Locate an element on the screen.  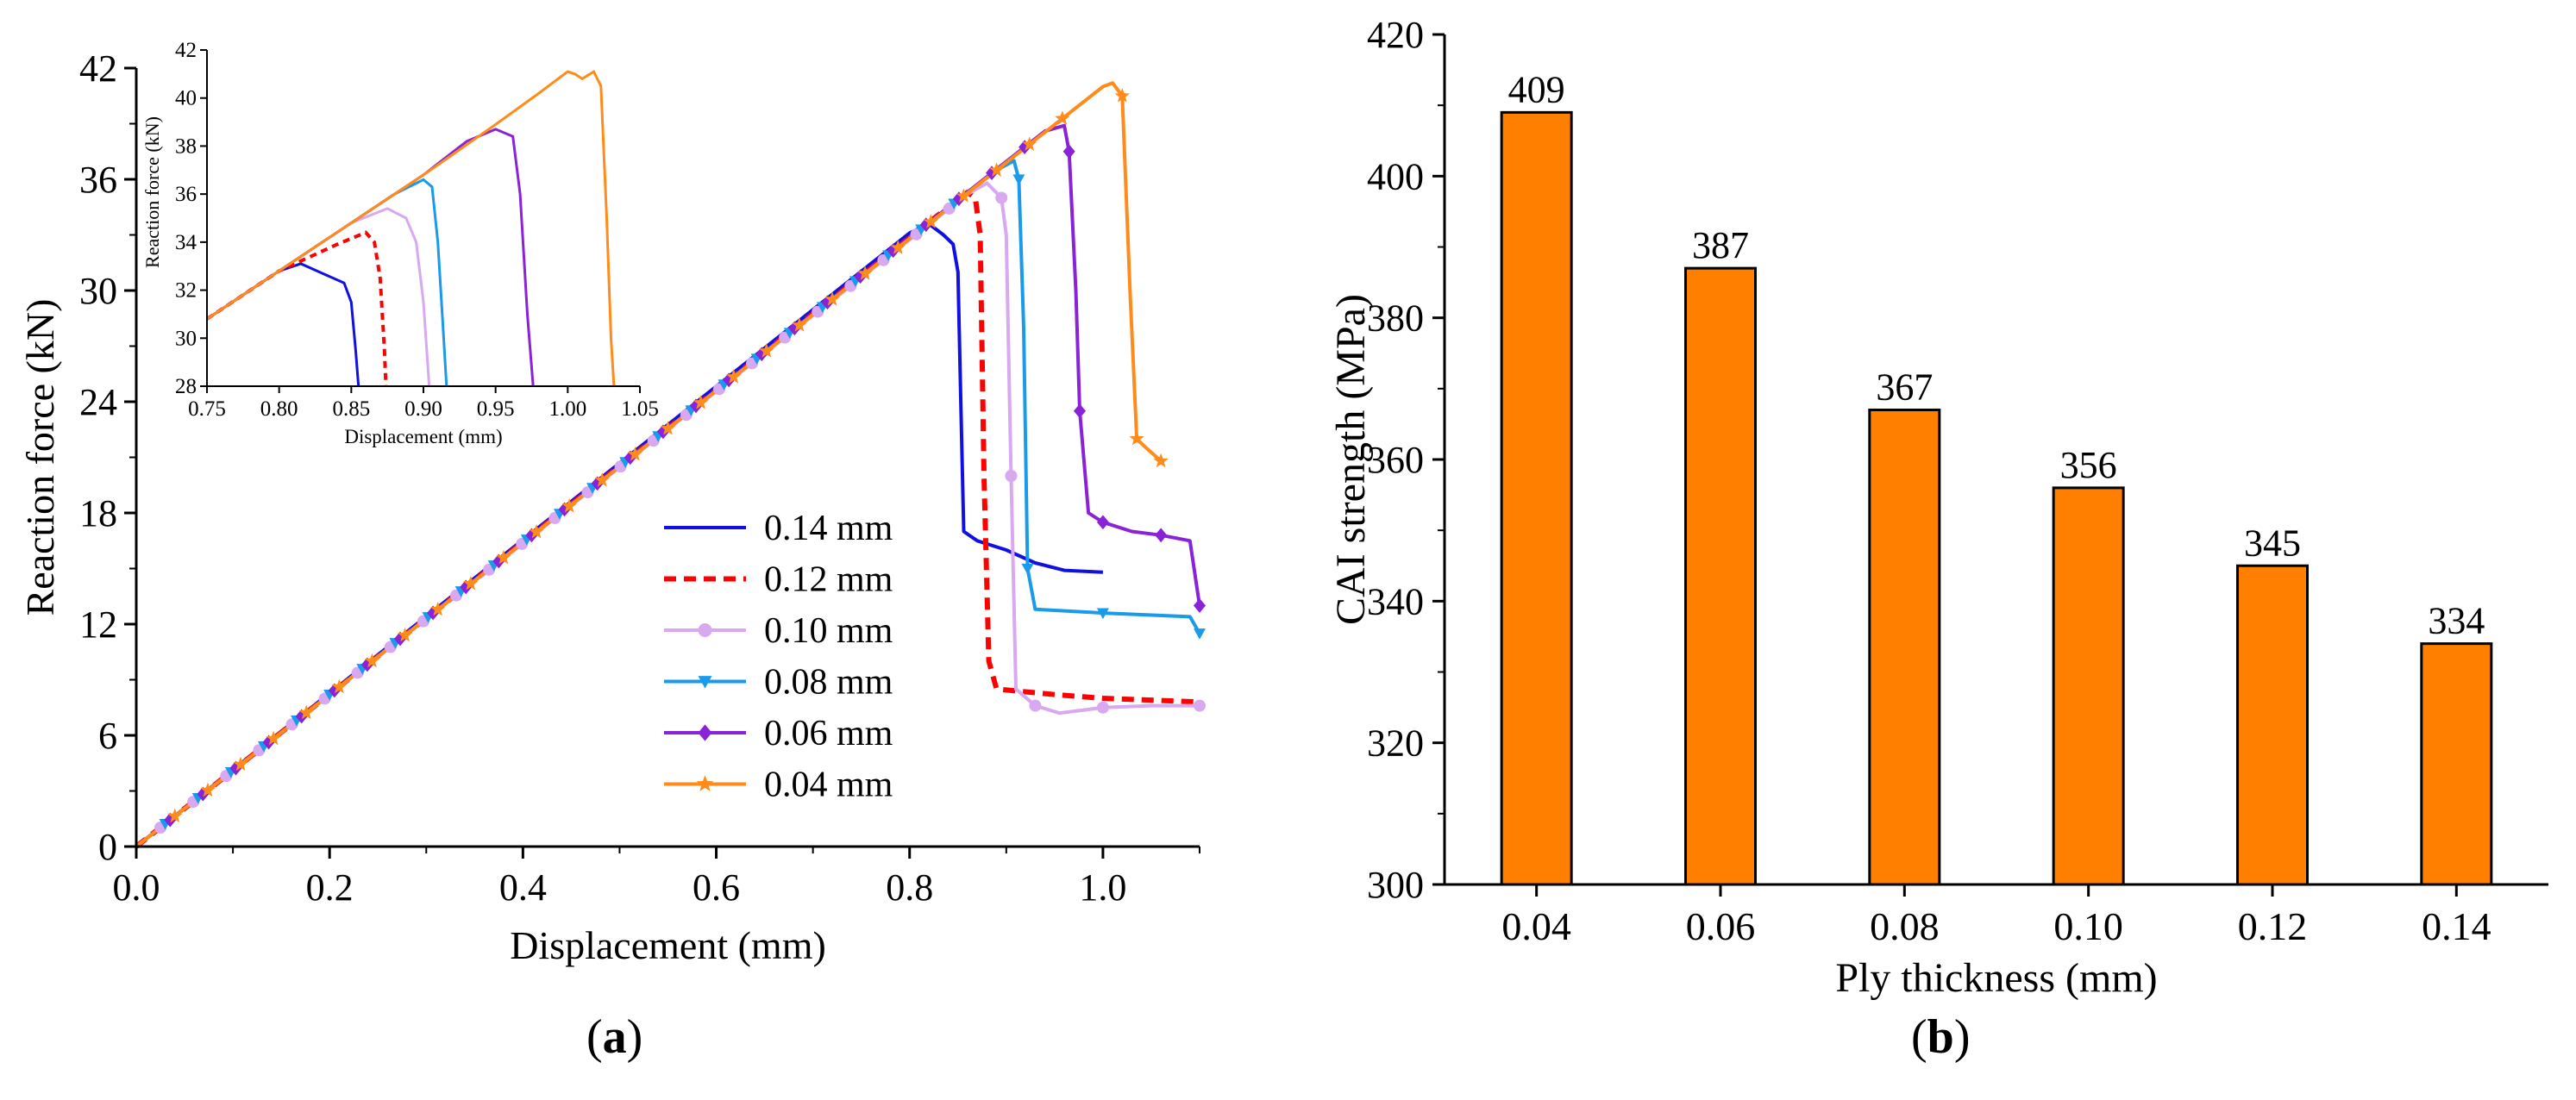
y-tick-label-b: 360 is located at coordinates (1395, 460).